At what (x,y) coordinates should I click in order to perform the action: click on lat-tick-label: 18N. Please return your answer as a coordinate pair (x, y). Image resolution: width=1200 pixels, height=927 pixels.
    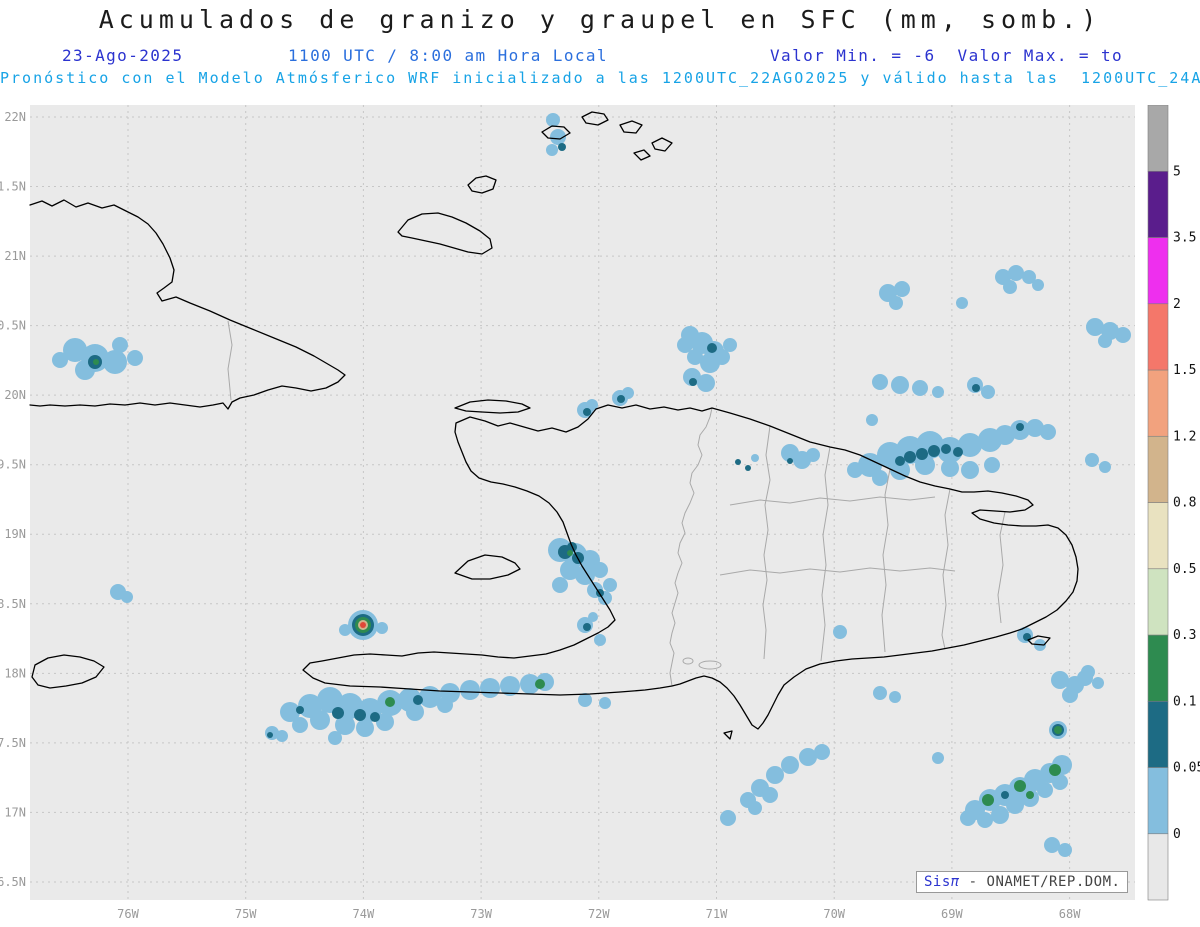
    Looking at the image, I should click on (15, 673).